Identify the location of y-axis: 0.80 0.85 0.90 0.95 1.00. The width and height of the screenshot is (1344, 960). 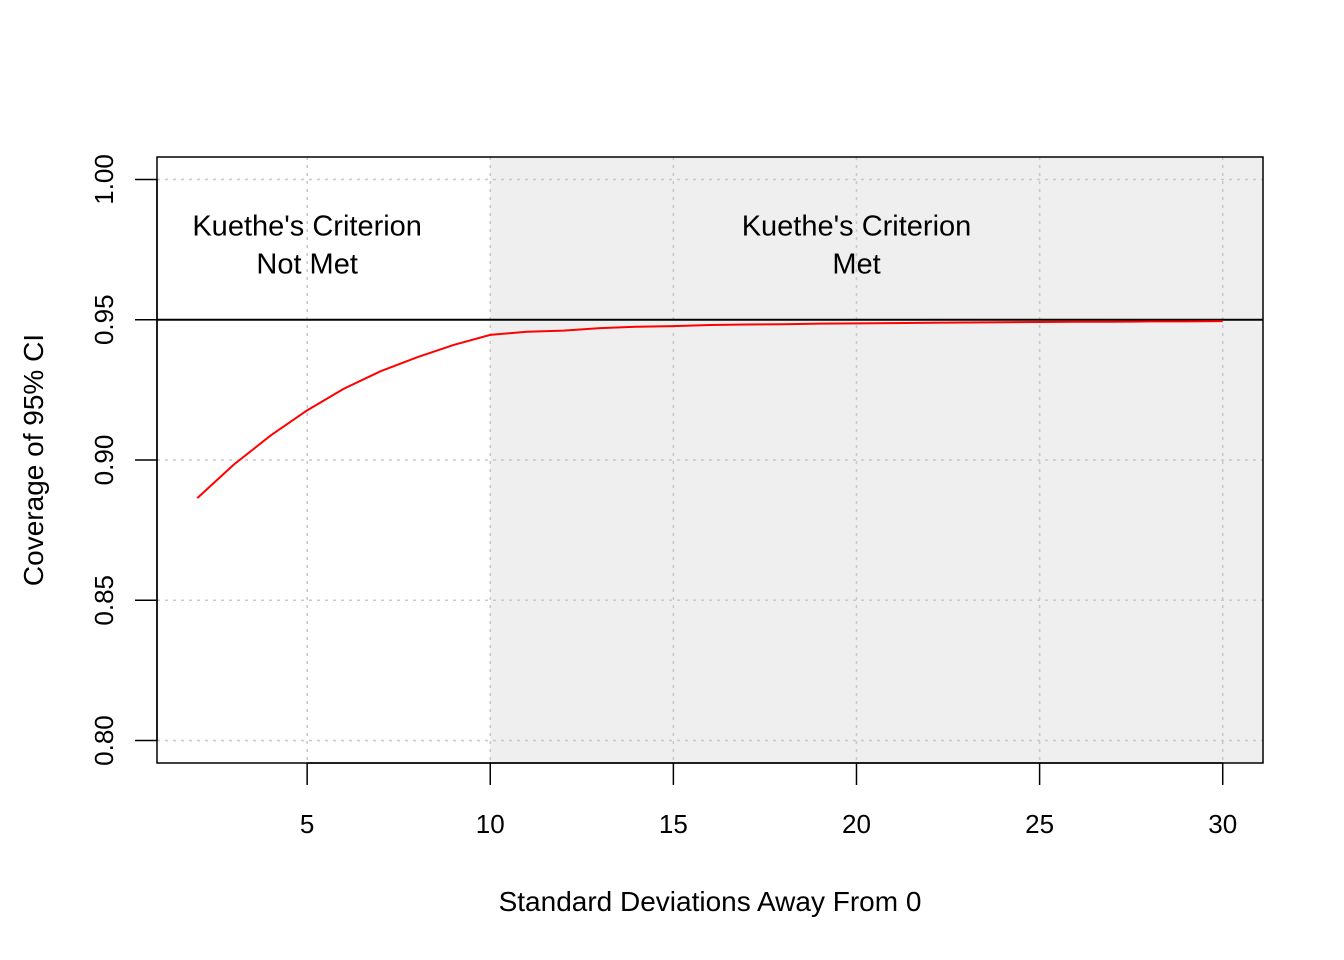
(123, 460).